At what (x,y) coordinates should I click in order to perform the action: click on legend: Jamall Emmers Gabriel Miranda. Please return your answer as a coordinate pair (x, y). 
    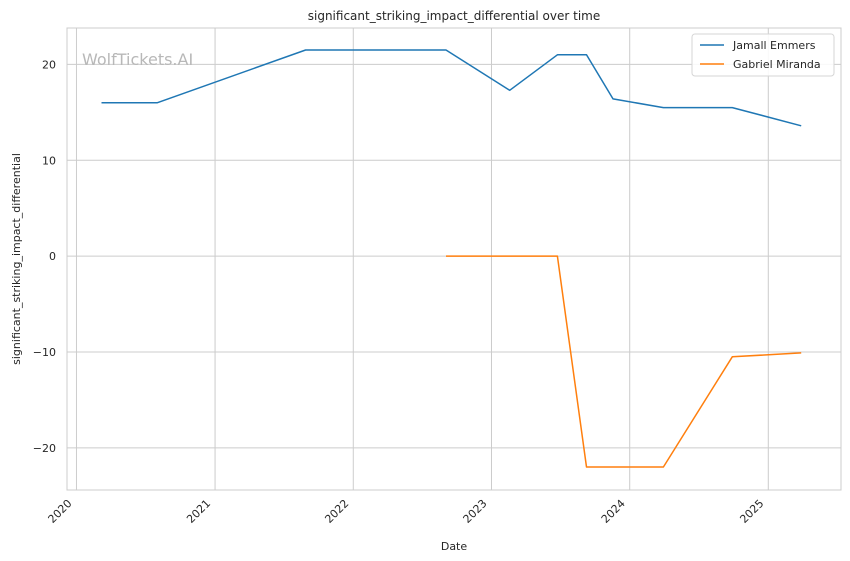
    Looking at the image, I should click on (763, 55).